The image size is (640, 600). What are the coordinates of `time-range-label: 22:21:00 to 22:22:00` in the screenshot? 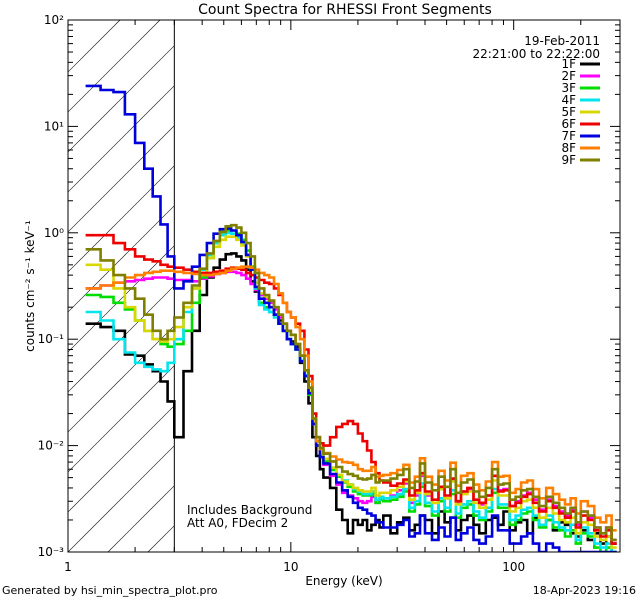 It's located at (536, 54).